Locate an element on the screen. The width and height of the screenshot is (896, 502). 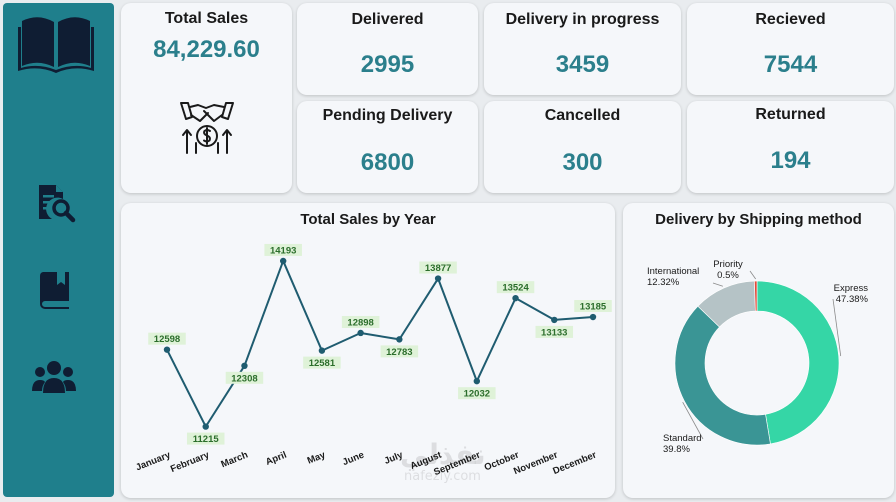
total-sales-value: 84,229.60 is located at coordinates (206, 49).